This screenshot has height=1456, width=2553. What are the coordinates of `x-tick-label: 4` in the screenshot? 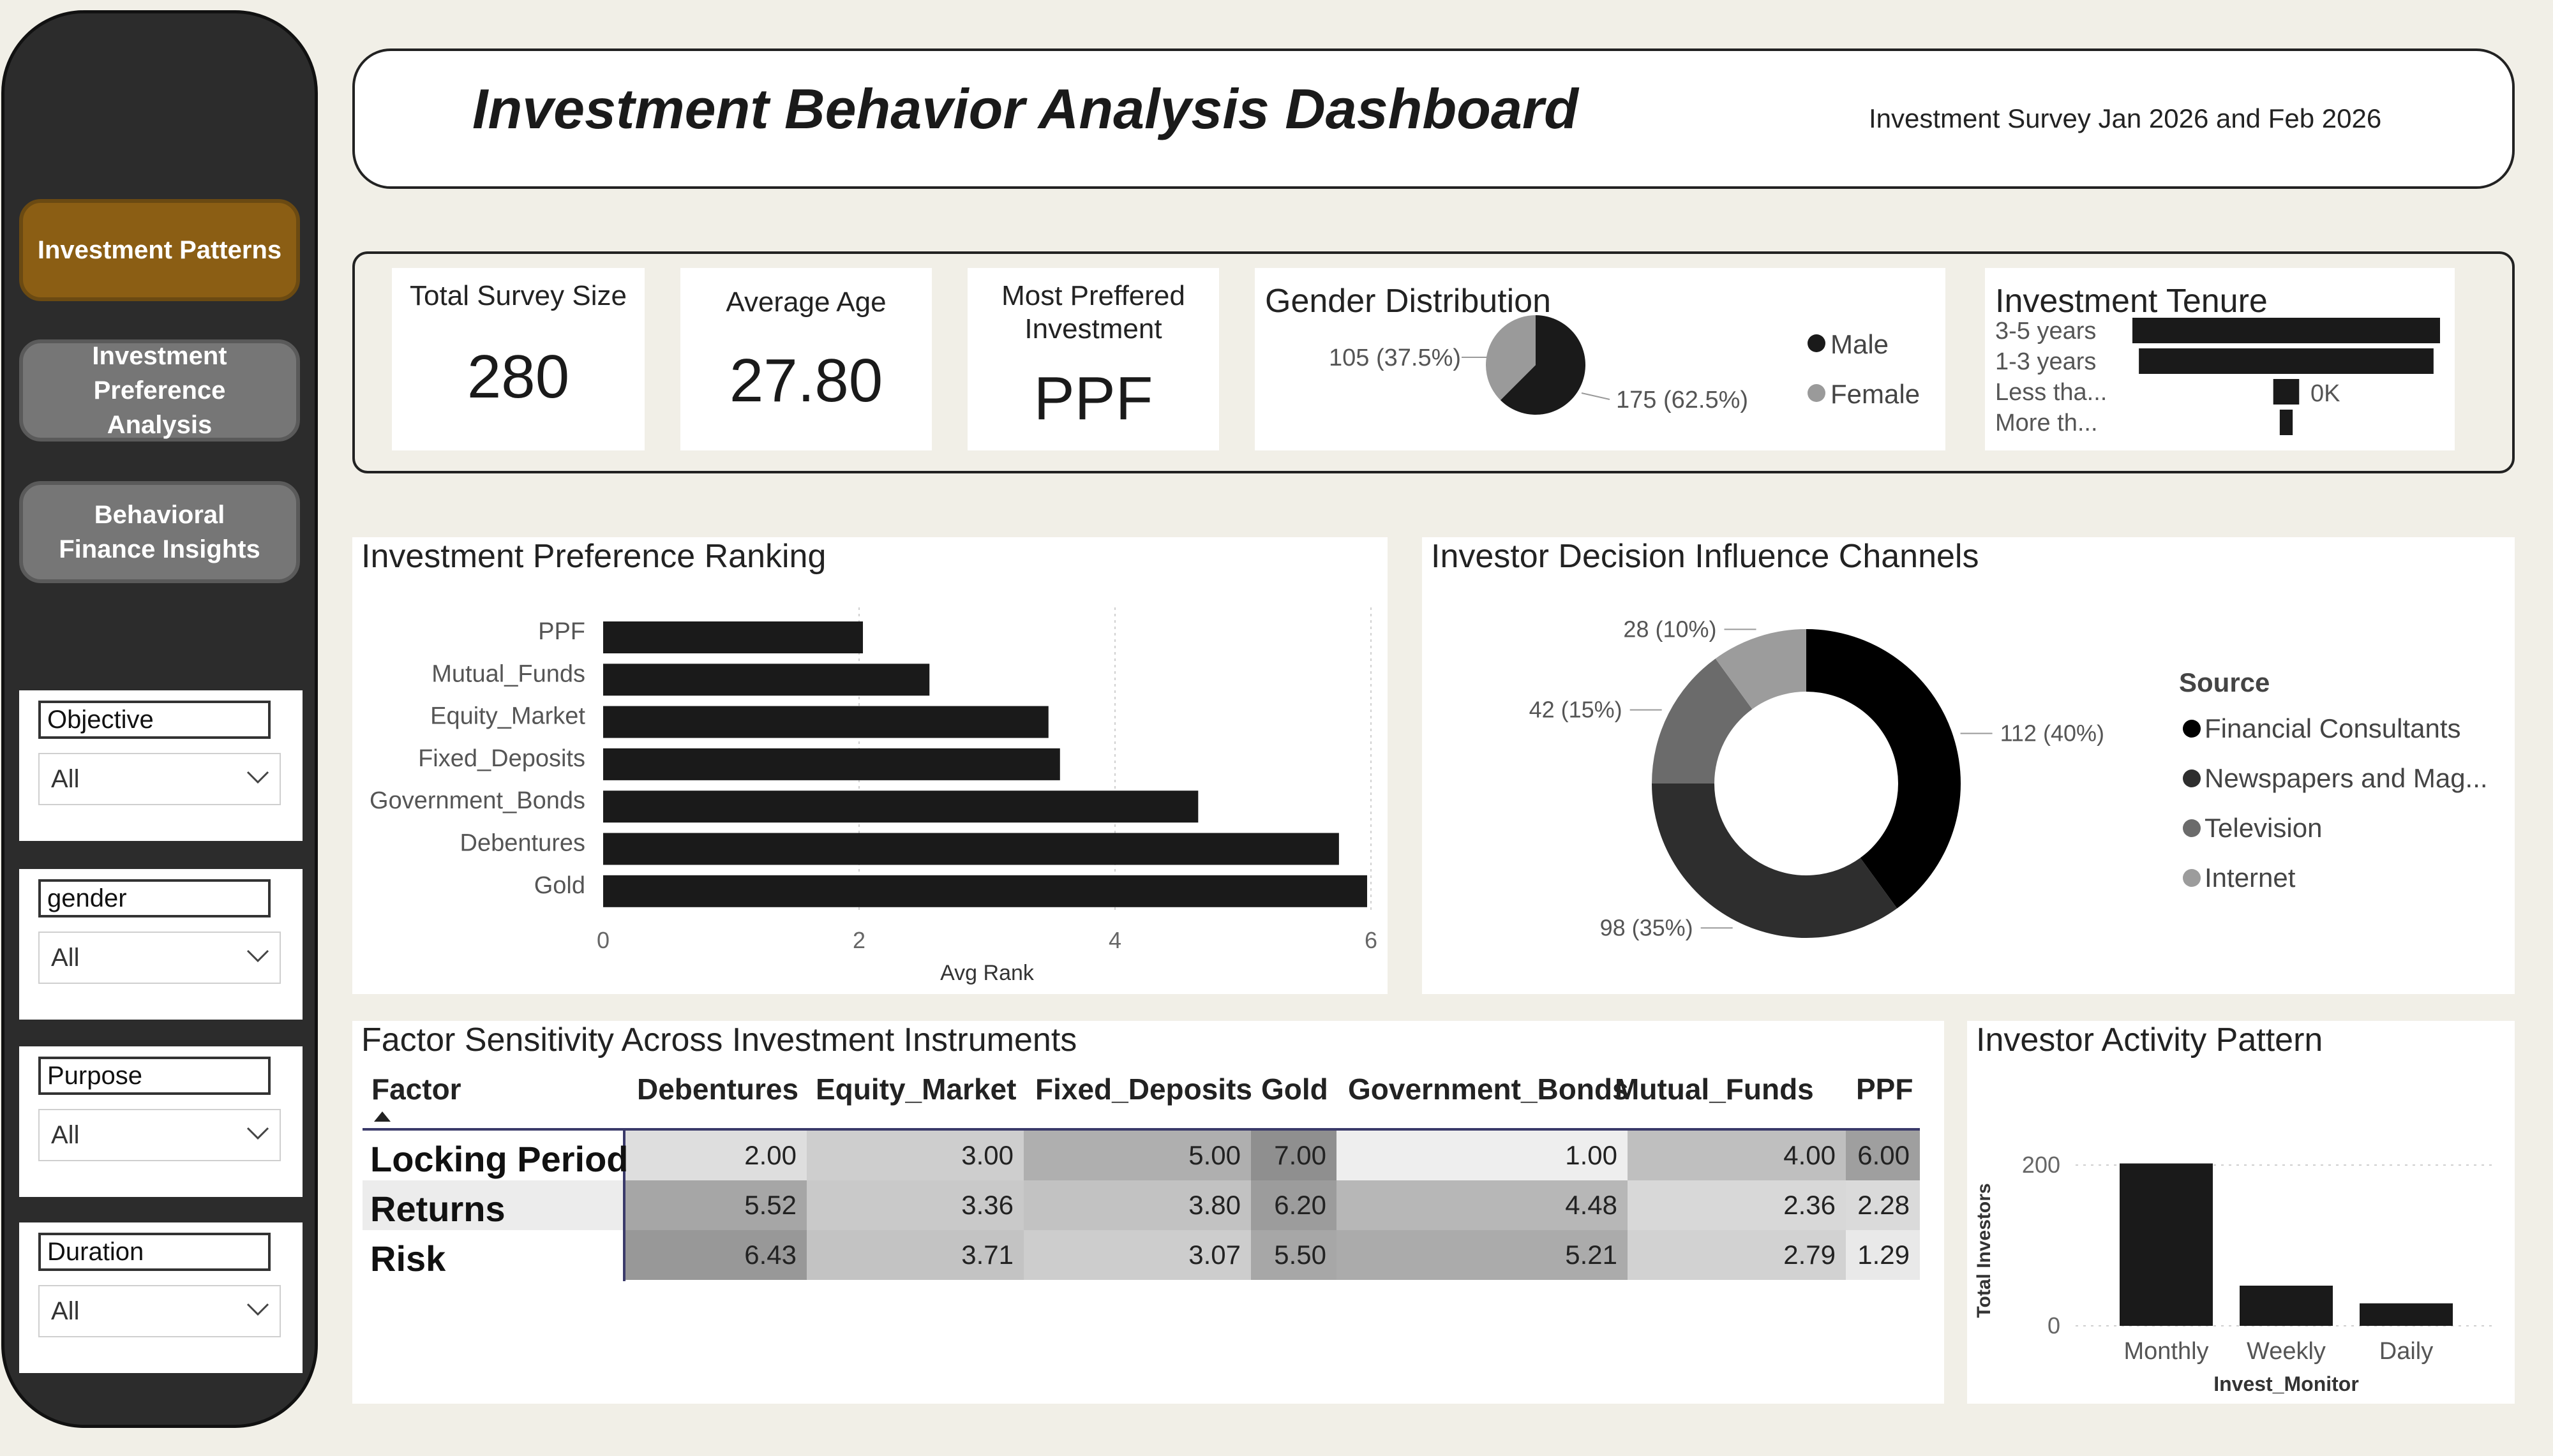 It's located at (1115, 940).